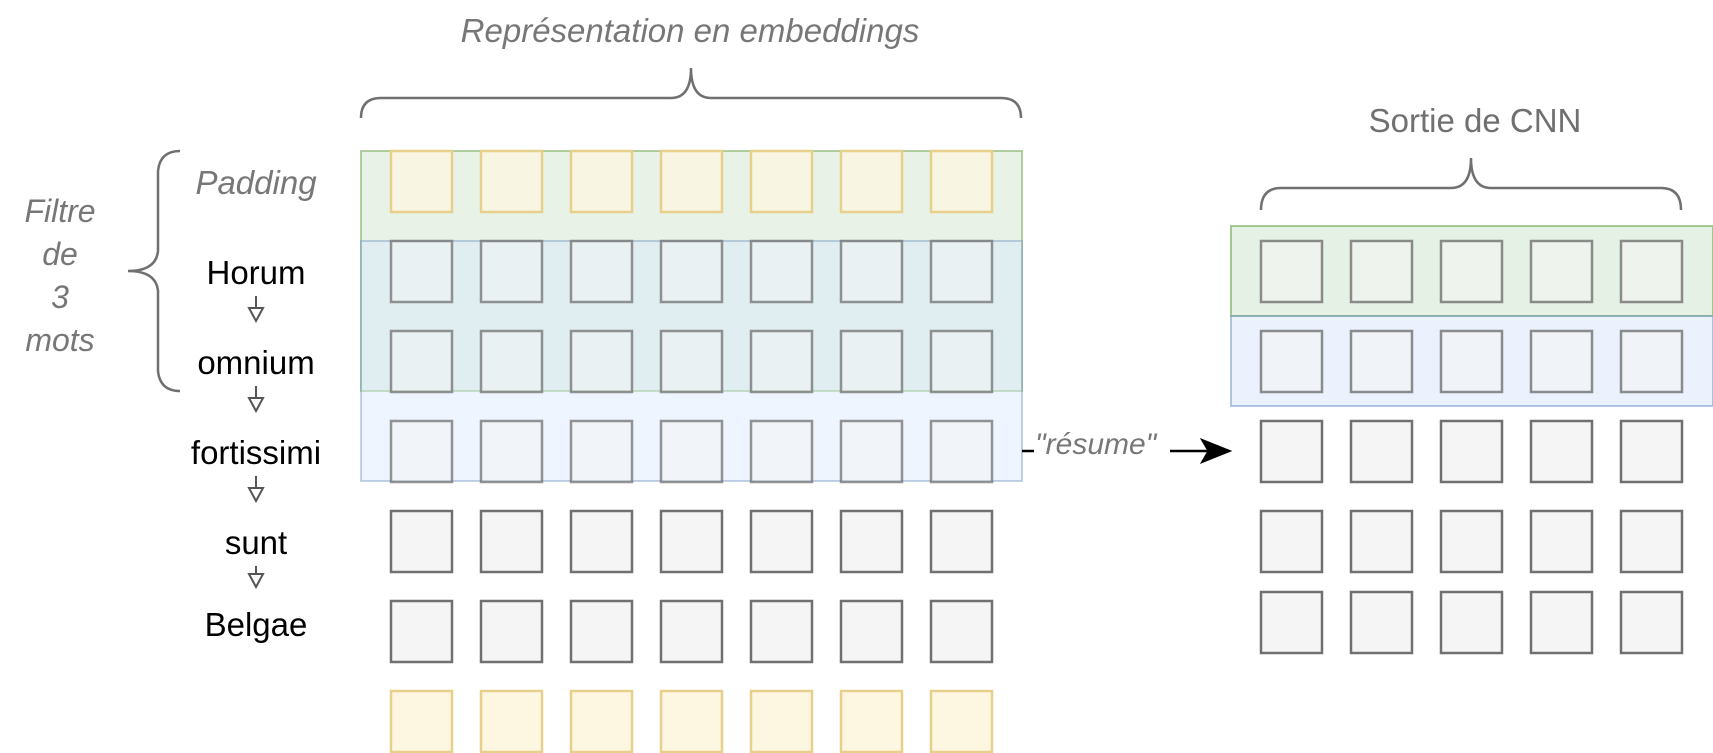 The image size is (1713, 753). Describe the element at coordinates (256, 272) in the screenshot. I see `word-label: Horum` at that location.